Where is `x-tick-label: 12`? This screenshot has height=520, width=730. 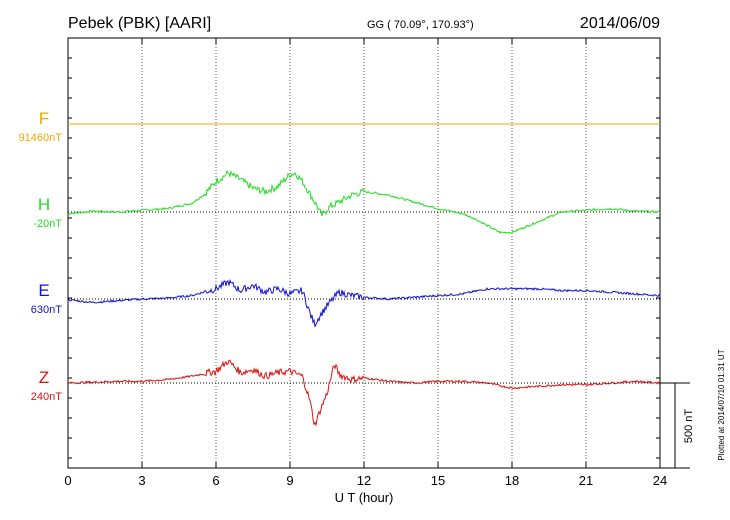 x-tick-label: 12 is located at coordinates (364, 480).